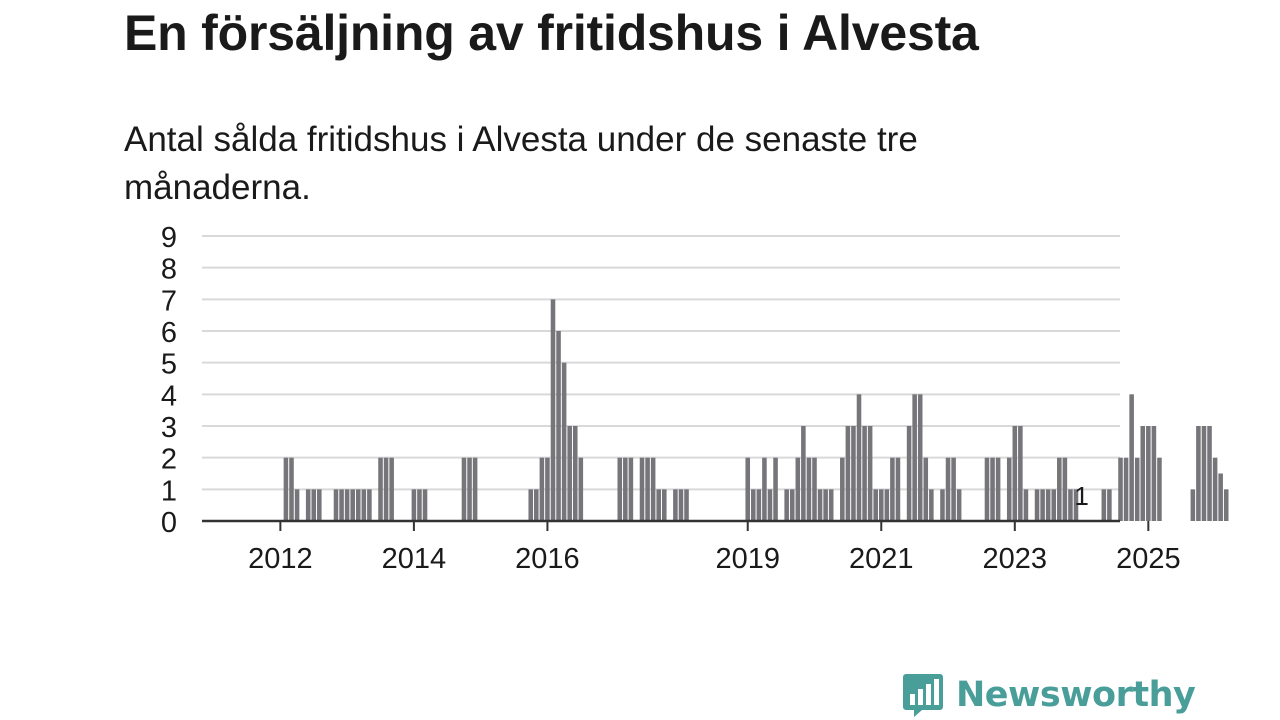 The height and width of the screenshot is (720, 1280). Describe the element at coordinates (169, 238) in the screenshot. I see `y-tick-label: 9` at that location.